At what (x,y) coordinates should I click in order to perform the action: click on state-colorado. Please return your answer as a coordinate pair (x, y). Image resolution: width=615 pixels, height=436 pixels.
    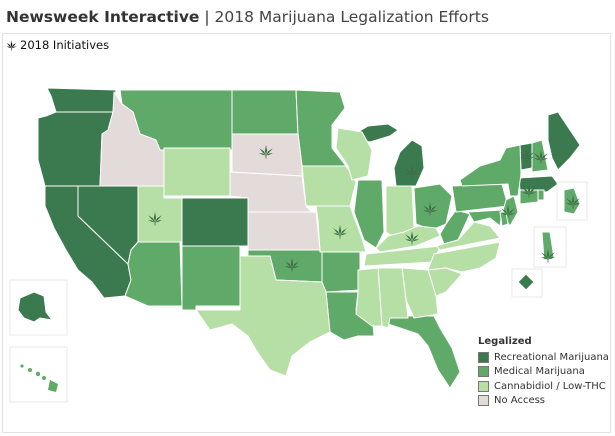
    Looking at the image, I should click on (215, 222).